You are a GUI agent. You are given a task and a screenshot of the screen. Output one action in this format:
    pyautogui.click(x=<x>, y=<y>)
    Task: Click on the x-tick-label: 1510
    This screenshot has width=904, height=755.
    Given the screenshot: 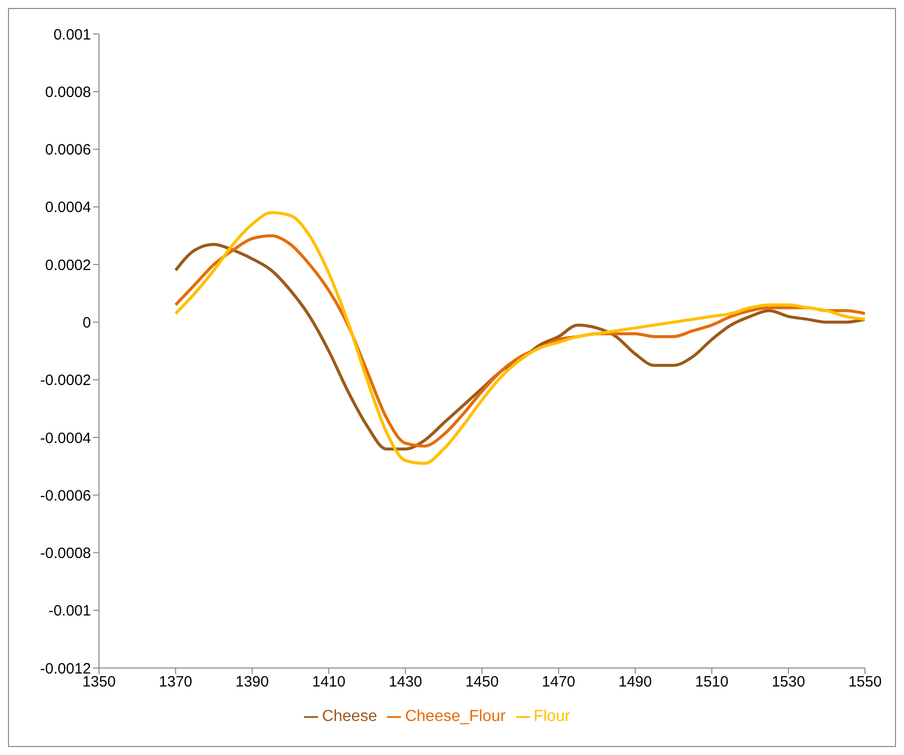 What is the action you would take?
    pyautogui.click(x=711, y=682)
    